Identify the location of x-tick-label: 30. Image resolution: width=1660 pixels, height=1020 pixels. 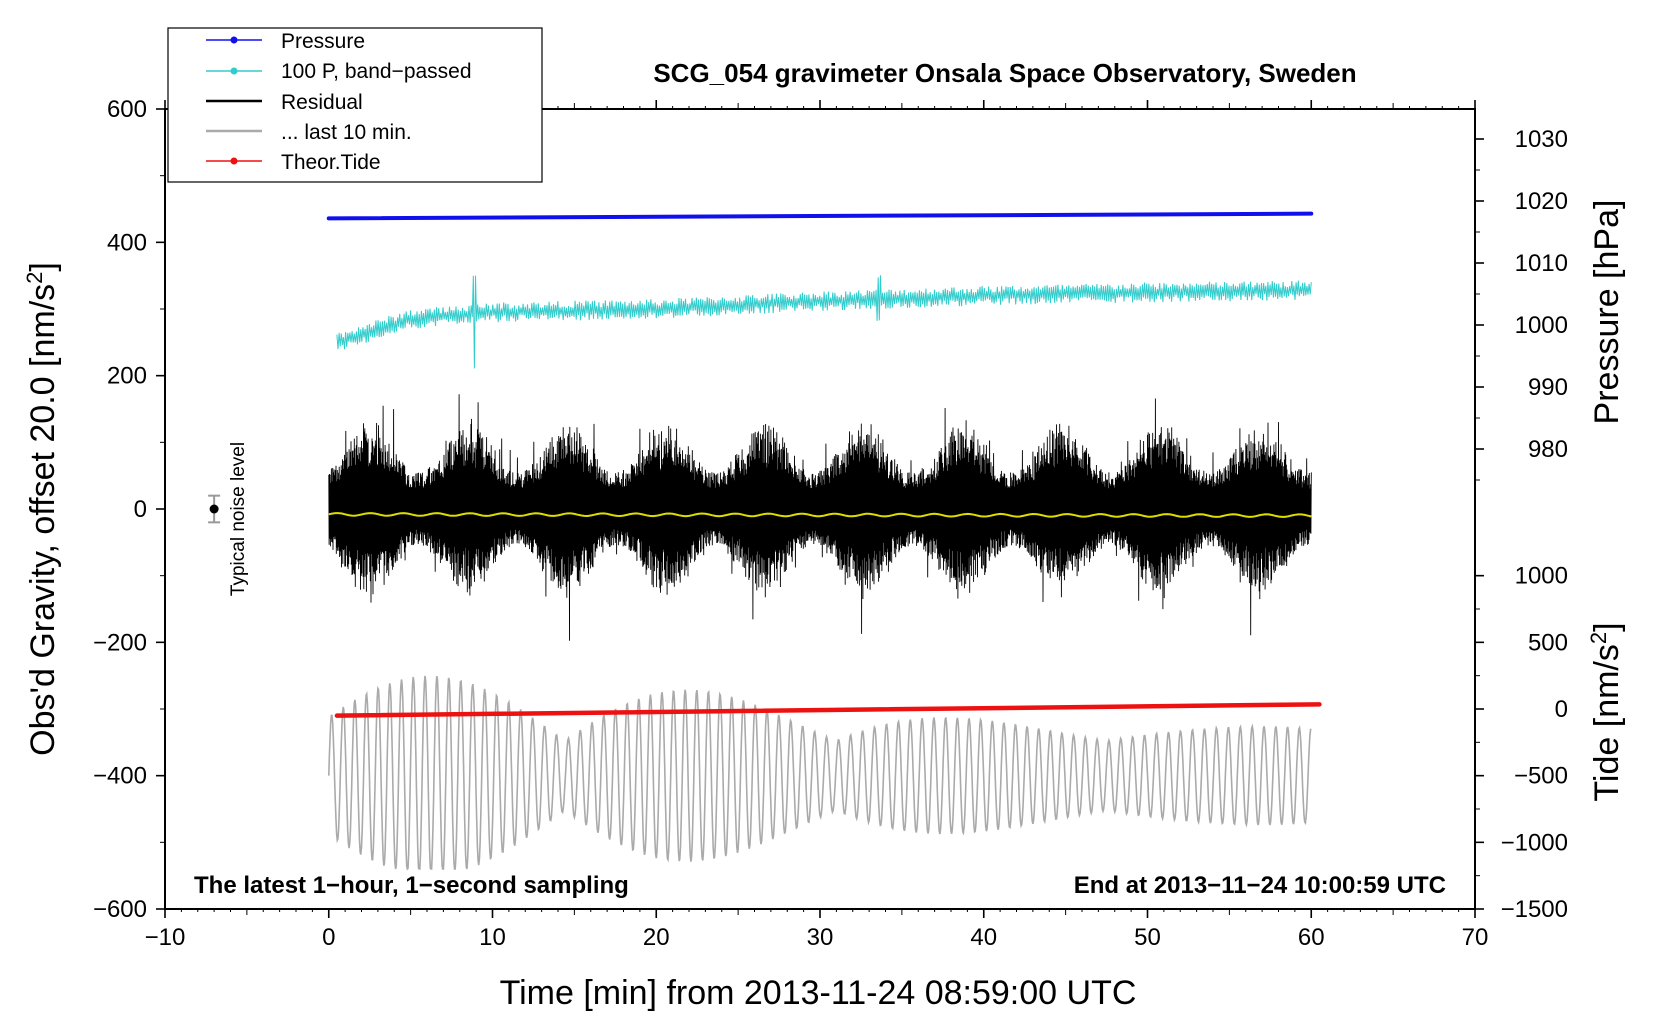
(820, 937).